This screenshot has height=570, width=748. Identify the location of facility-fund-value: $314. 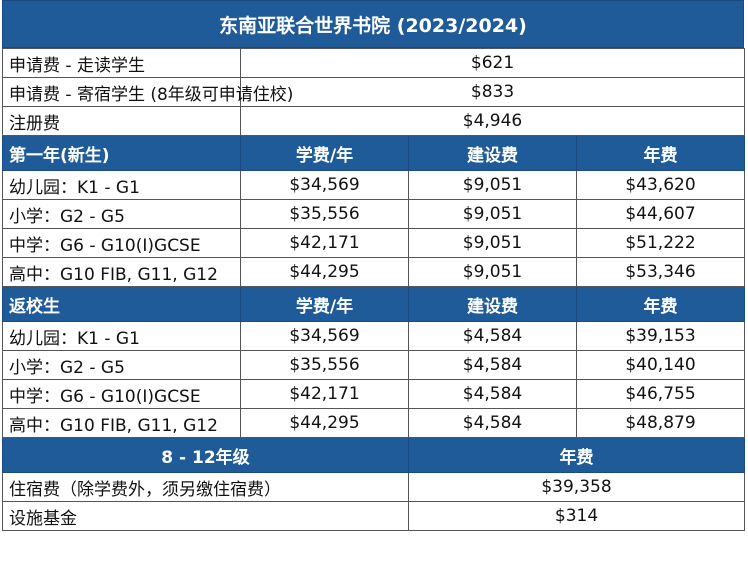
(576, 516).